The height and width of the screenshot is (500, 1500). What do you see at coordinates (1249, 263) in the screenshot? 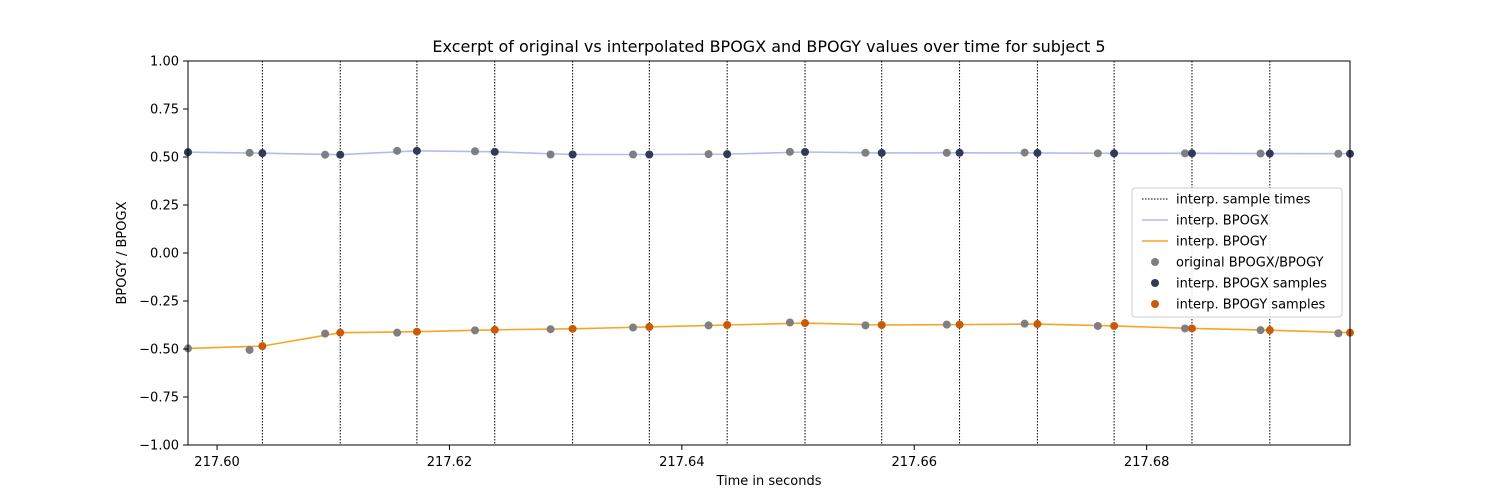
I see `legend-label-3: original BPOGX/BPOGY` at bounding box center [1249, 263].